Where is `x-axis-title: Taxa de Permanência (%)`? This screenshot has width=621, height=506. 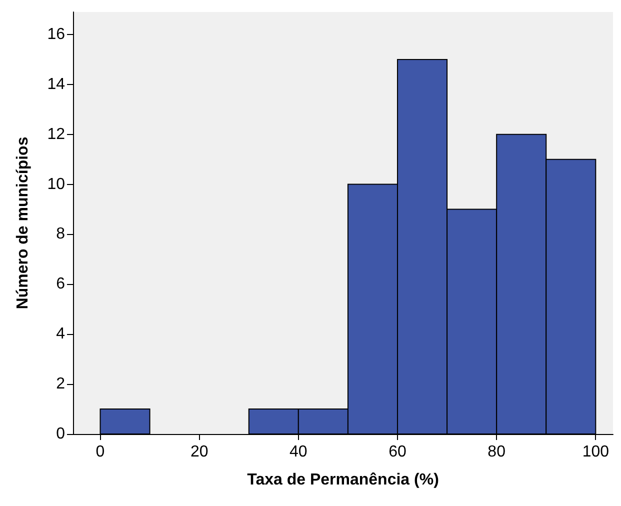
x-axis-title: Taxa de Permanência (%) is located at coordinates (343, 480).